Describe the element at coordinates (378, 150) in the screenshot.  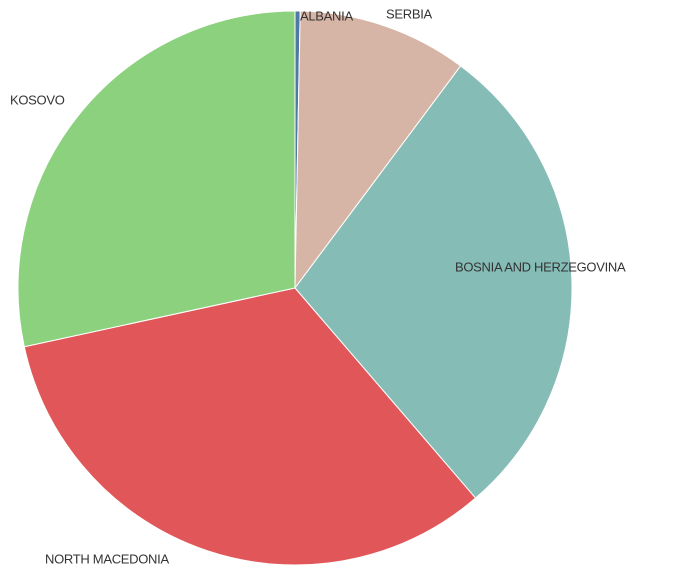
I see `pie-slice` at that location.